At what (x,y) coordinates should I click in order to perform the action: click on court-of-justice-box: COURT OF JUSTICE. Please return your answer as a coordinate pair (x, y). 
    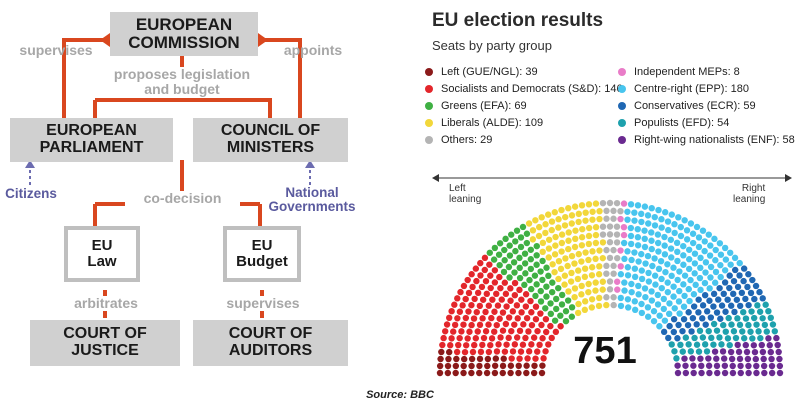
    Looking at the image, I should click on (105, 343).